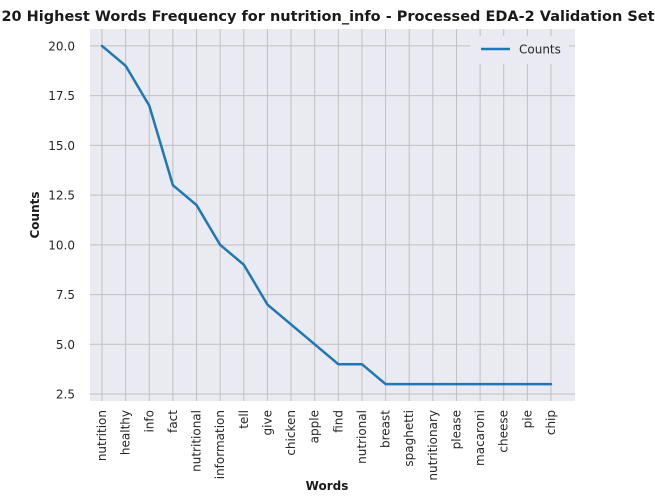  I want to click on x-tick-label: breast, so click(386, 429).